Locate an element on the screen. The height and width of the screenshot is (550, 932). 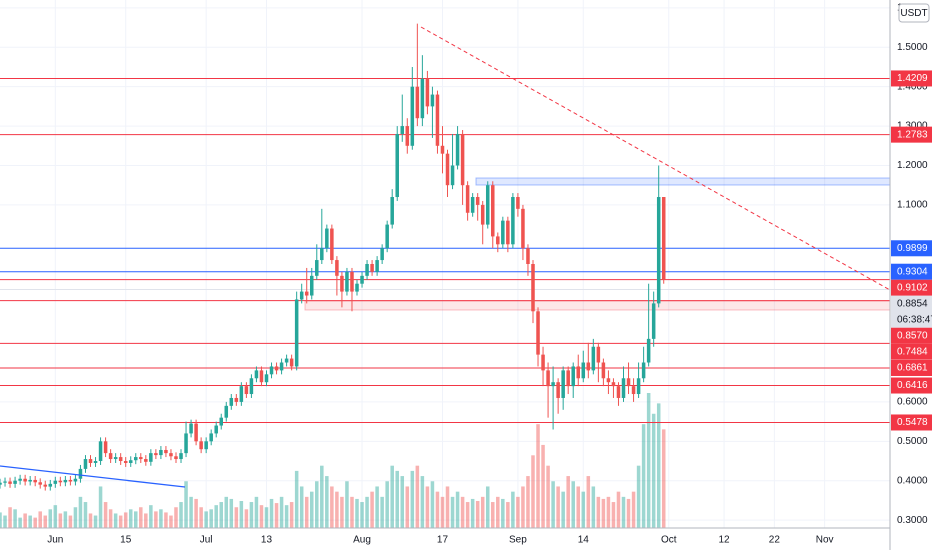
y-tick-label: 0.3000 is located at coordinates (912, 520).